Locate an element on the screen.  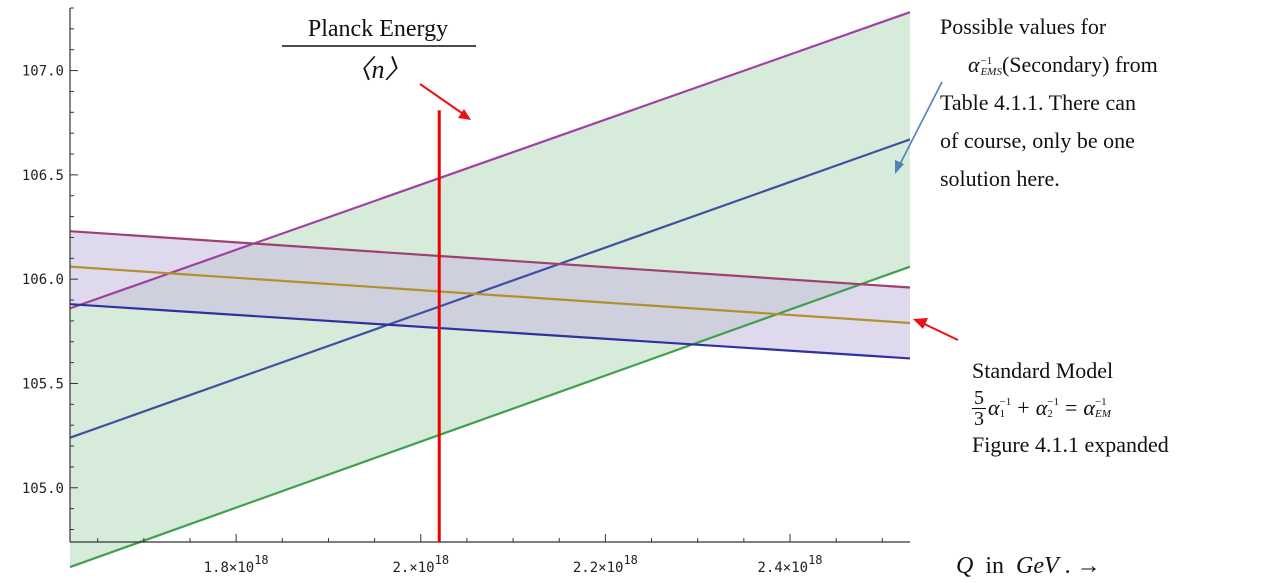
alpha-em-sup: −1 is located at coordinates (1100, 402).